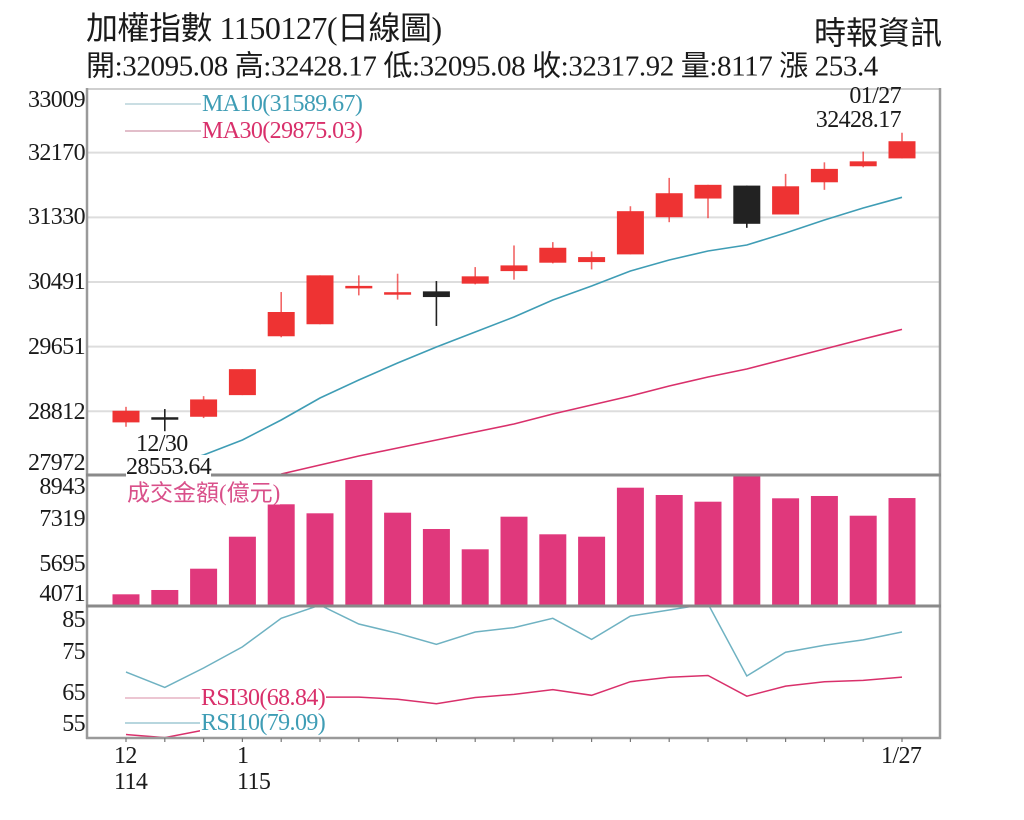 The width and height of the screenshot is (1024, 820). Describe the element at coordinates (282, 131) in the screenshot. I see `legend-ma30: MA30(29875.03)` at that location.